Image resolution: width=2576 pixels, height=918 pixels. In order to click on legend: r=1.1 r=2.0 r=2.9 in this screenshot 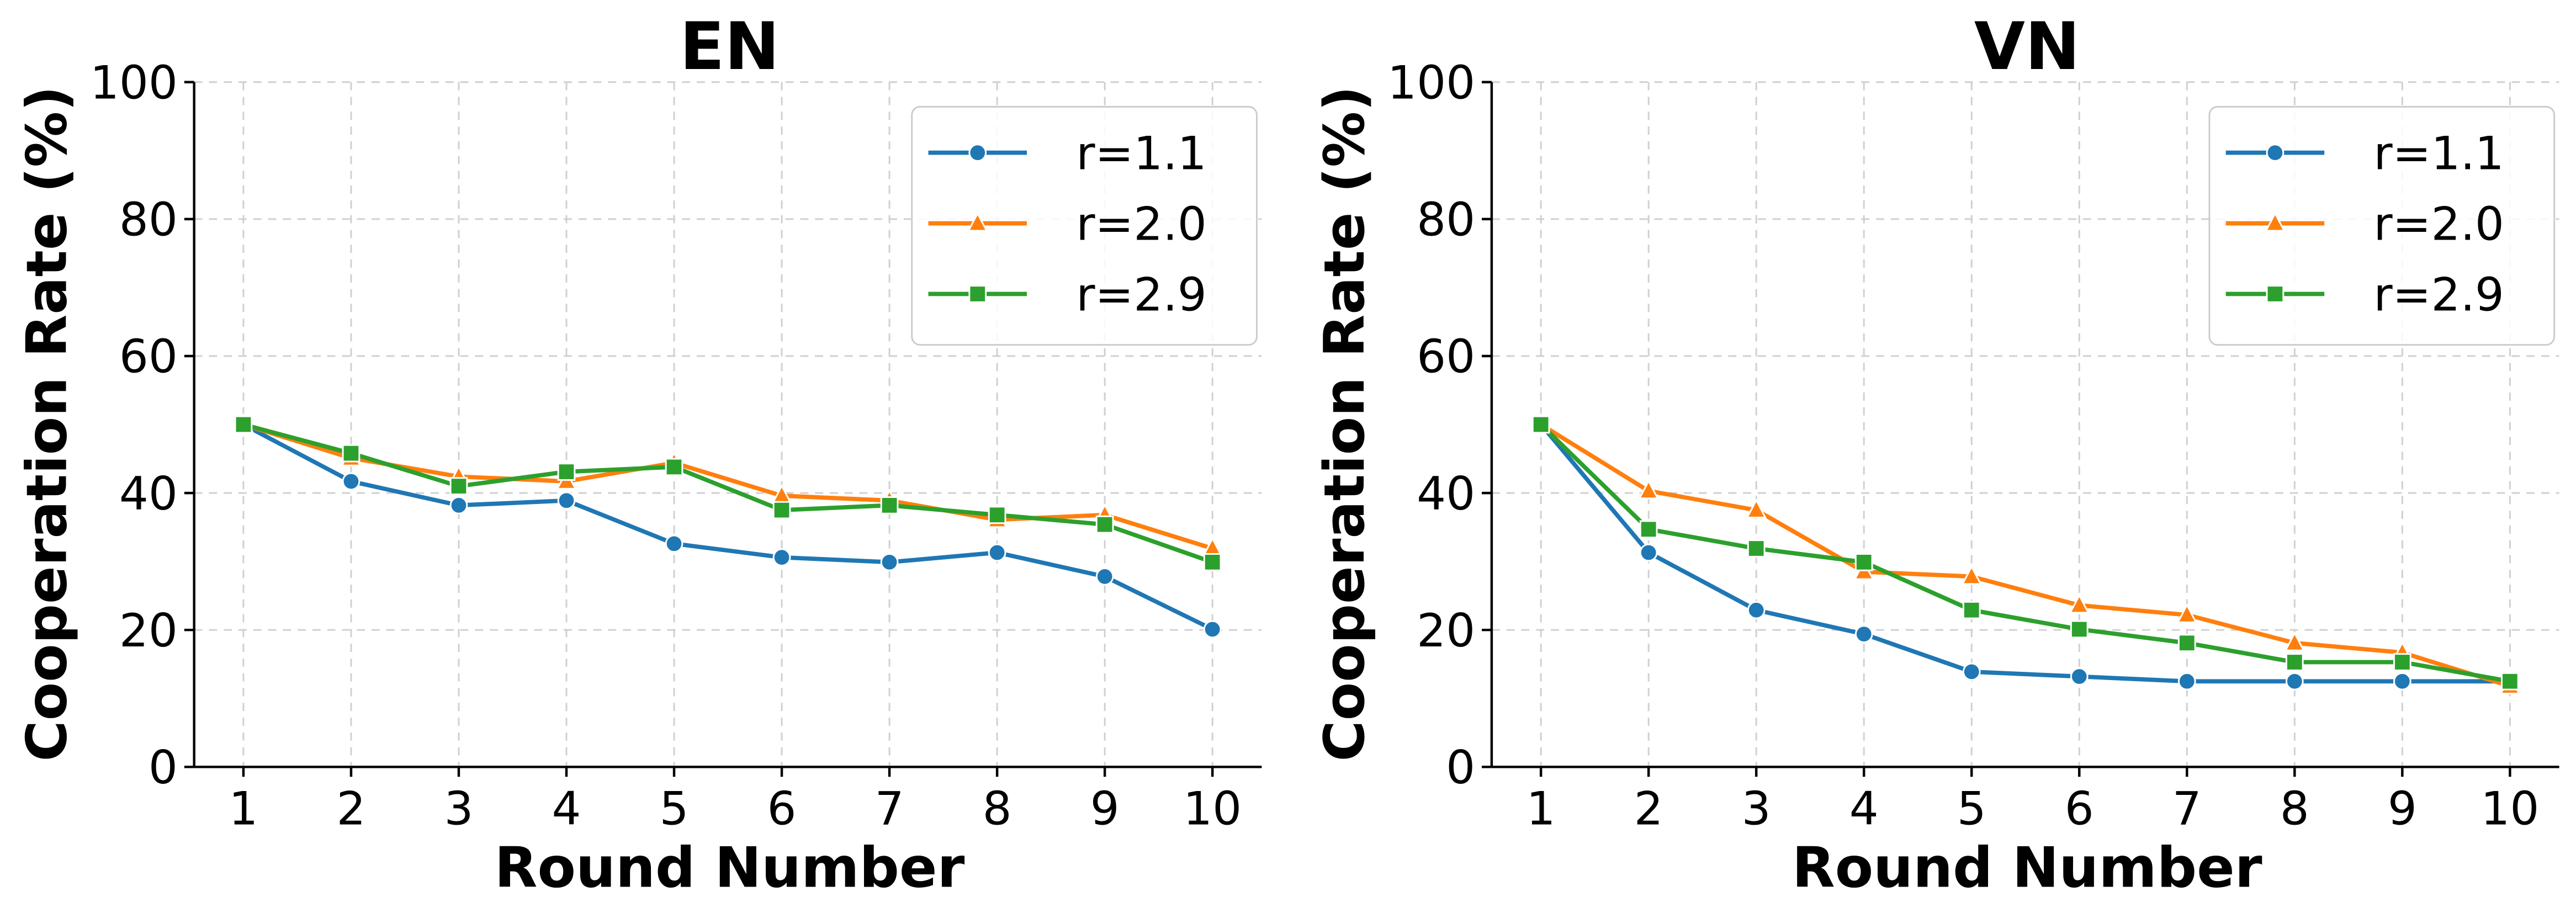, I will do `click(1084, 225)`.